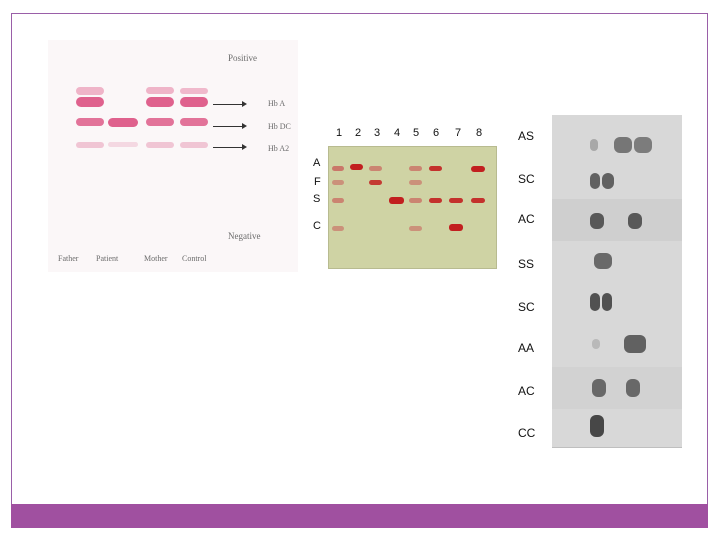  Describe the element at coordinates (635, 344) in the screenshot. I see `r-band-6a` at that location.